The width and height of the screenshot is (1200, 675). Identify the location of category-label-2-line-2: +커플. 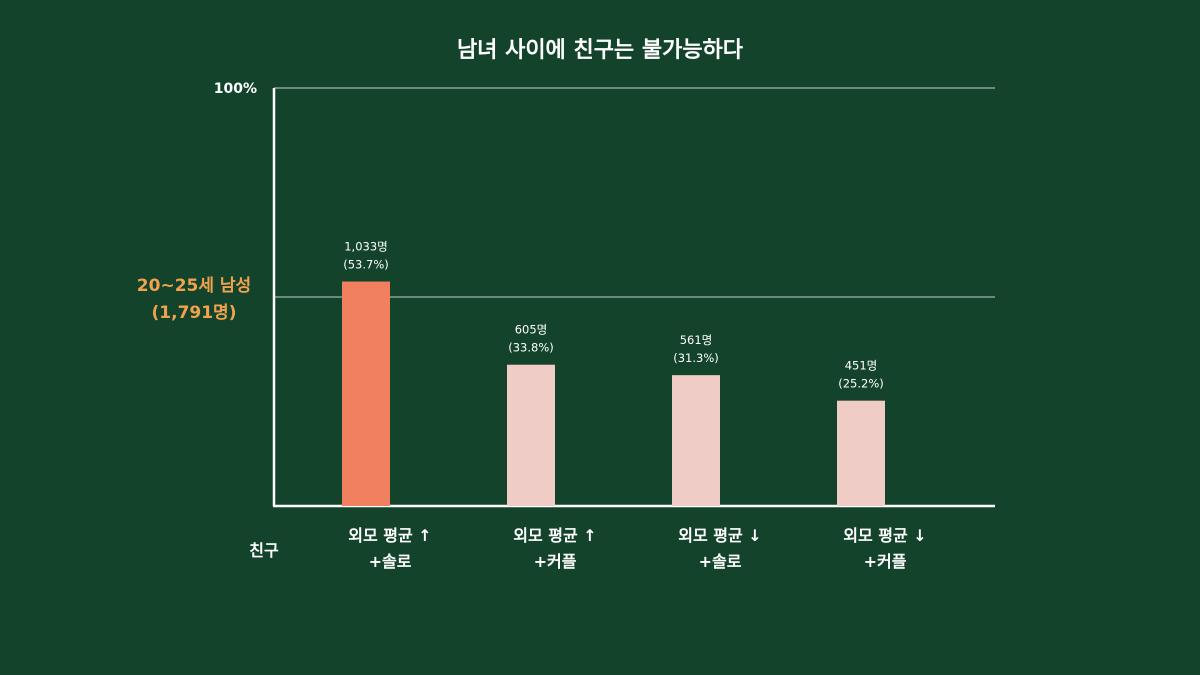
(555, 561).